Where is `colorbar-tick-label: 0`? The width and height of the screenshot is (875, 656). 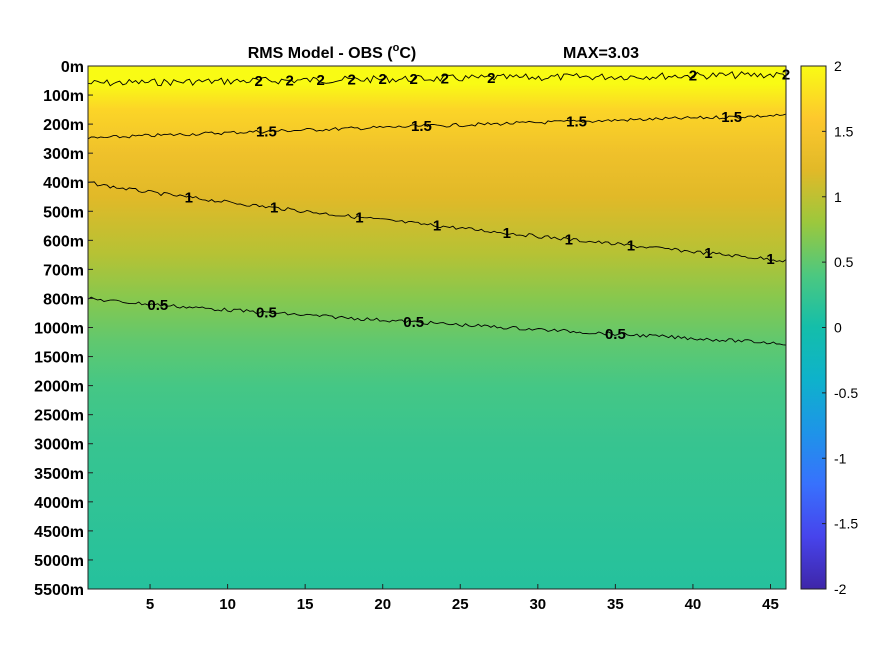 colorbar-tick-label: 0 is located at coordinates (838, 328).